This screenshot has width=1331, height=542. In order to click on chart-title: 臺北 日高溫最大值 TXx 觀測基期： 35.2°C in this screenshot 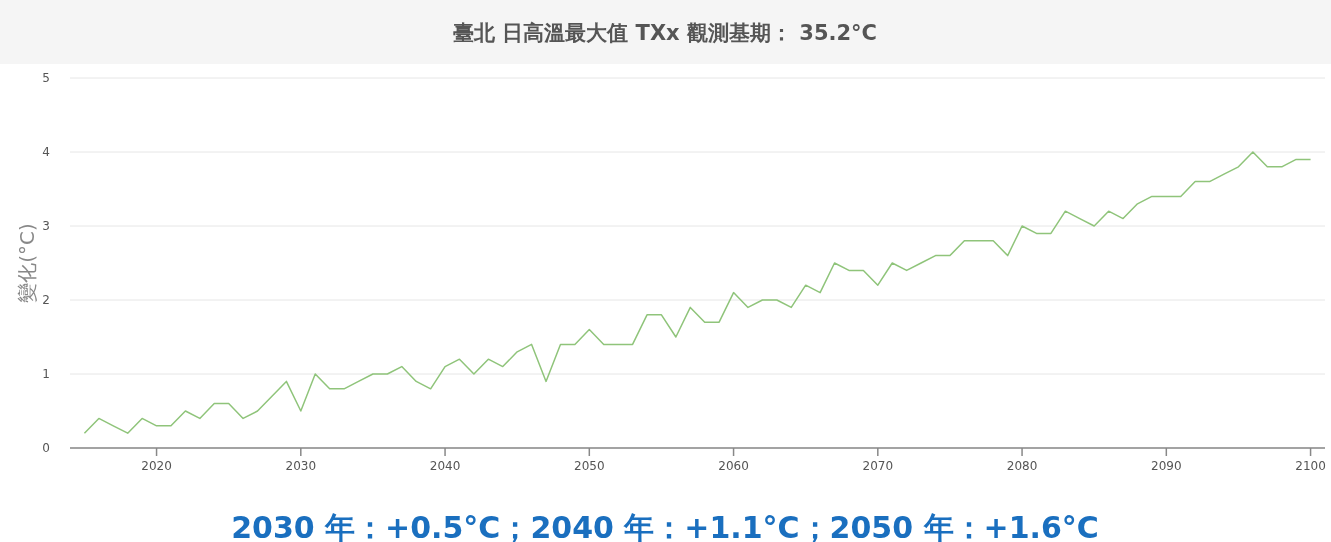, I will do `click(665, 33)`.